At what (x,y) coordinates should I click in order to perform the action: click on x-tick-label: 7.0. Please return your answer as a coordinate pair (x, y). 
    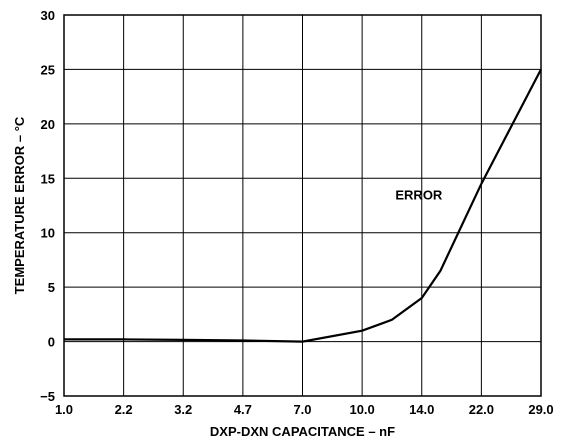
    Looking at the image, I should click on (302, 409).